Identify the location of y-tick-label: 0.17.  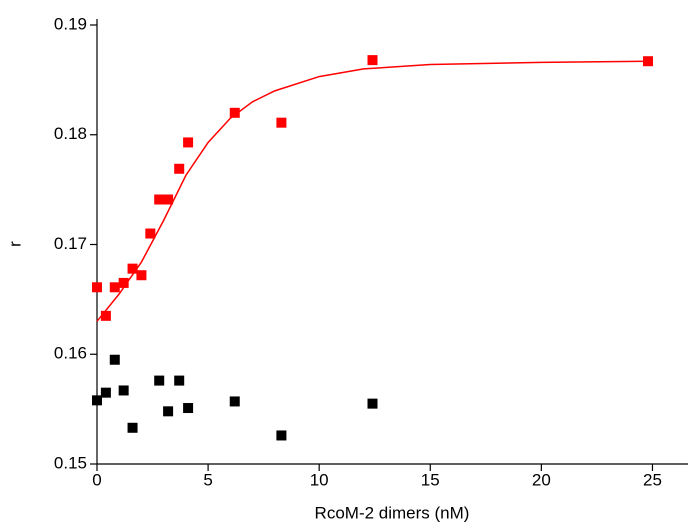
(70, 243).